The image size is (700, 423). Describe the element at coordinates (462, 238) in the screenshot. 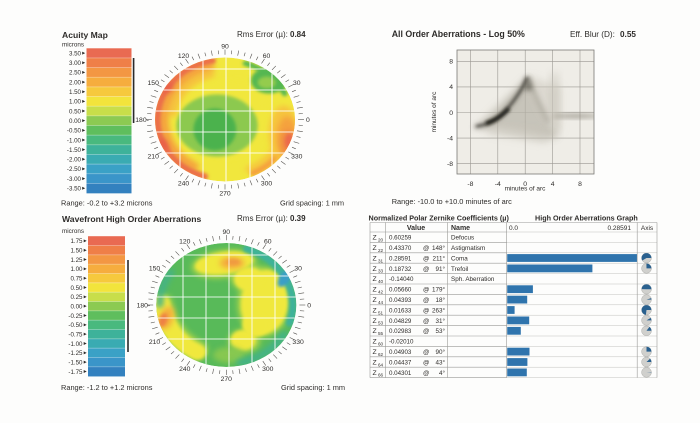

I see `svg-text: Defocus` at that location.